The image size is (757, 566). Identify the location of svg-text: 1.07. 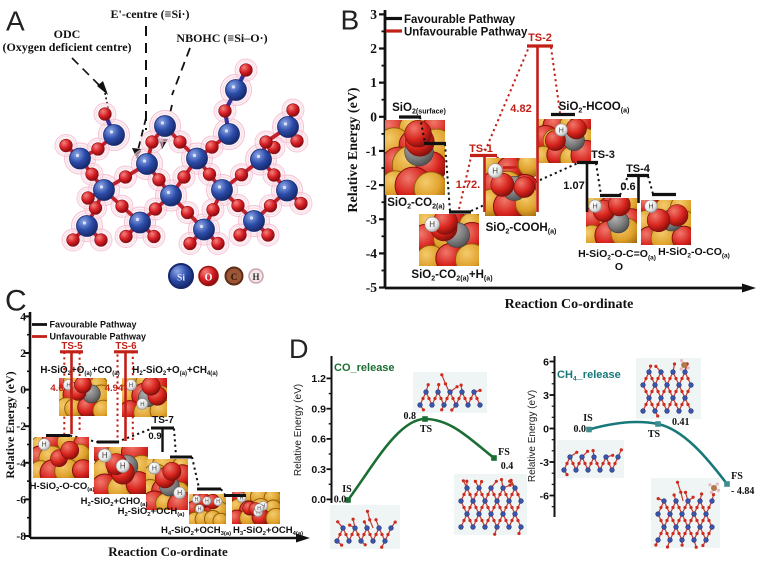
(573, 186).